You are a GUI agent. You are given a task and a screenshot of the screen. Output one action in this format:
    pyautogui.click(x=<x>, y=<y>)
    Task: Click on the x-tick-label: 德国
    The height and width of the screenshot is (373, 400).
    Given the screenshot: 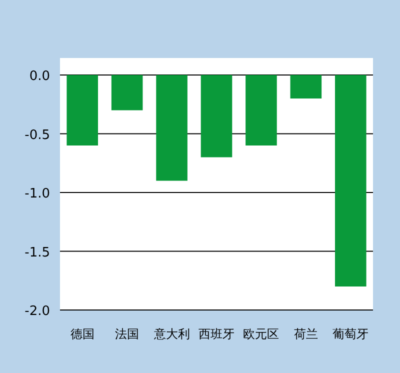 What is the action you would take?
    pyautogui.click(x=82, y=334)
    